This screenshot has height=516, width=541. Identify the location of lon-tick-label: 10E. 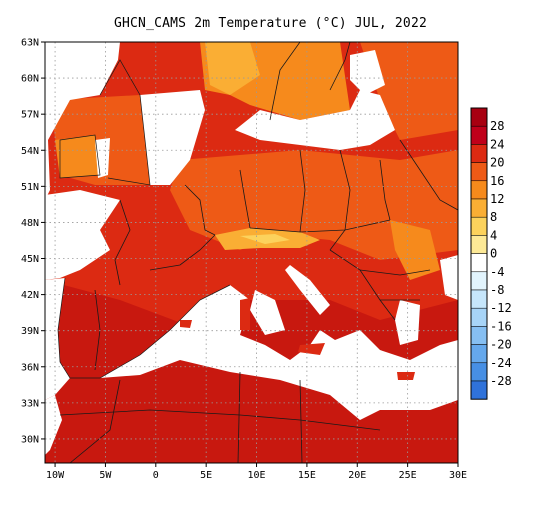
(257, 475).